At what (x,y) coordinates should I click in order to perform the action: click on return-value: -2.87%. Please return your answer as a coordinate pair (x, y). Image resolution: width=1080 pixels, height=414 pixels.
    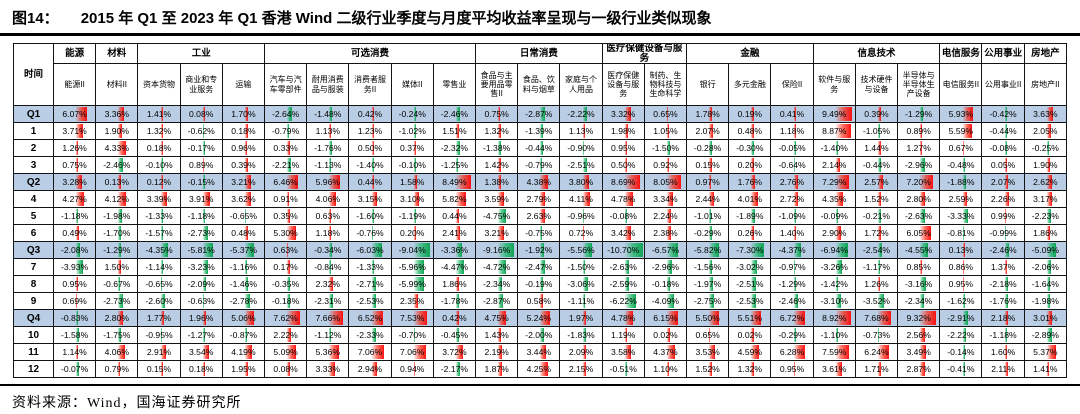
    Looking at the image, I should click on (497, 301).